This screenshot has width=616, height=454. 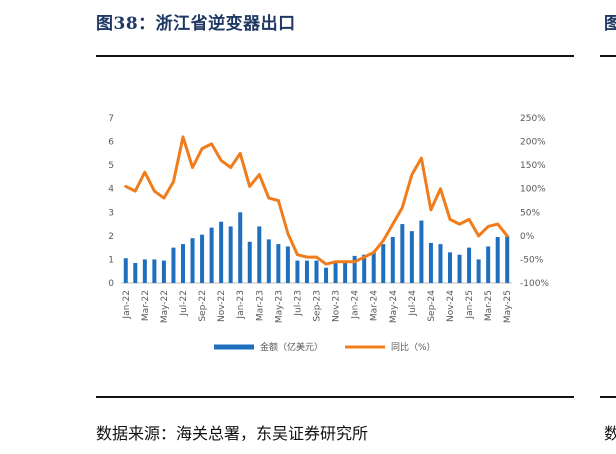 I want to click on x-tick-label: Sep-24, so click(x=432, y=306).